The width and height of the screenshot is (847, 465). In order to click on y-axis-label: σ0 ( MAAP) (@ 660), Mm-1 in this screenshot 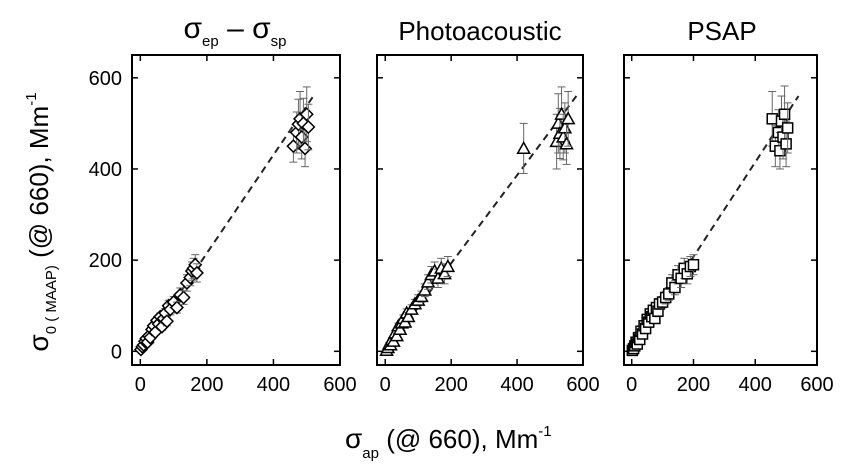, I will do `click(41, 221)`.